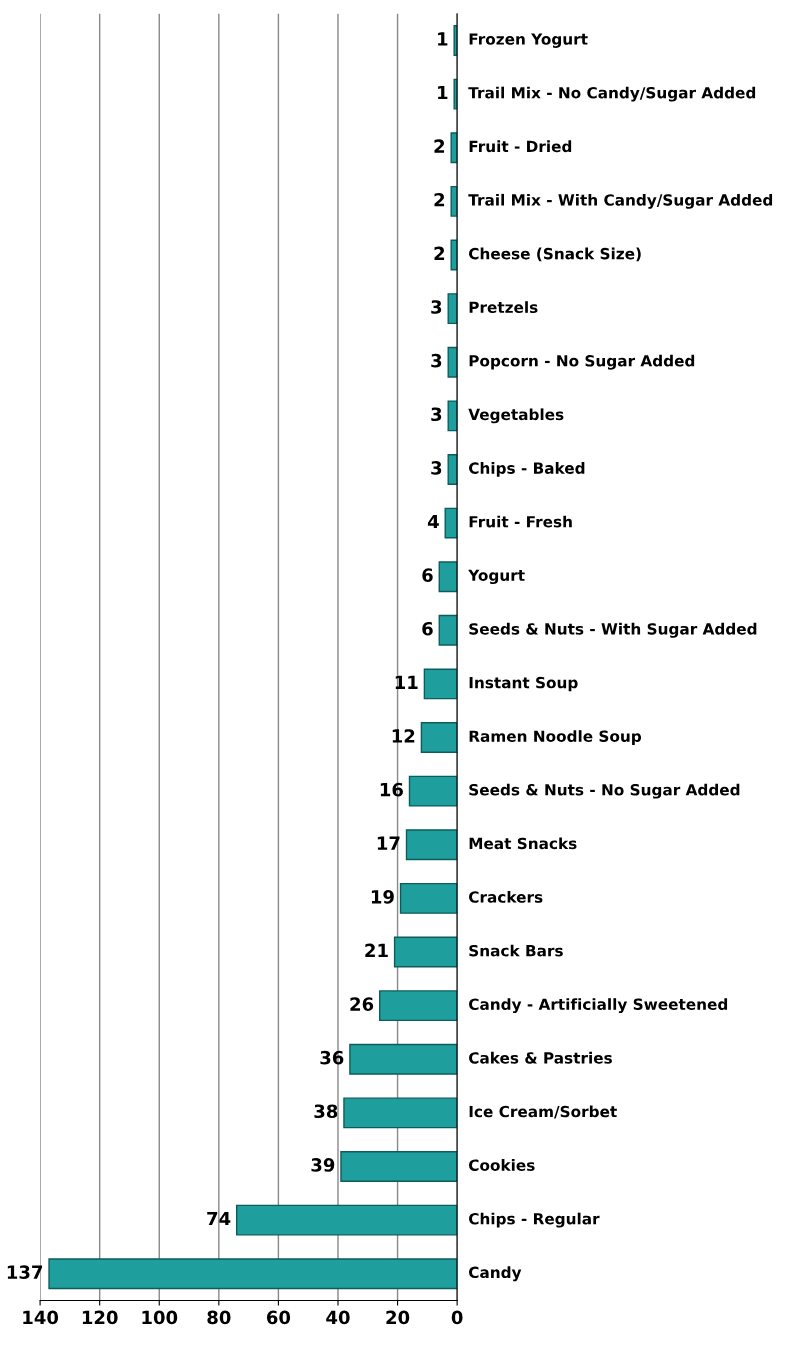  I want to click on y-tick-label: Trail Mix - No Candy/Sugar Added, so click(612, 94).